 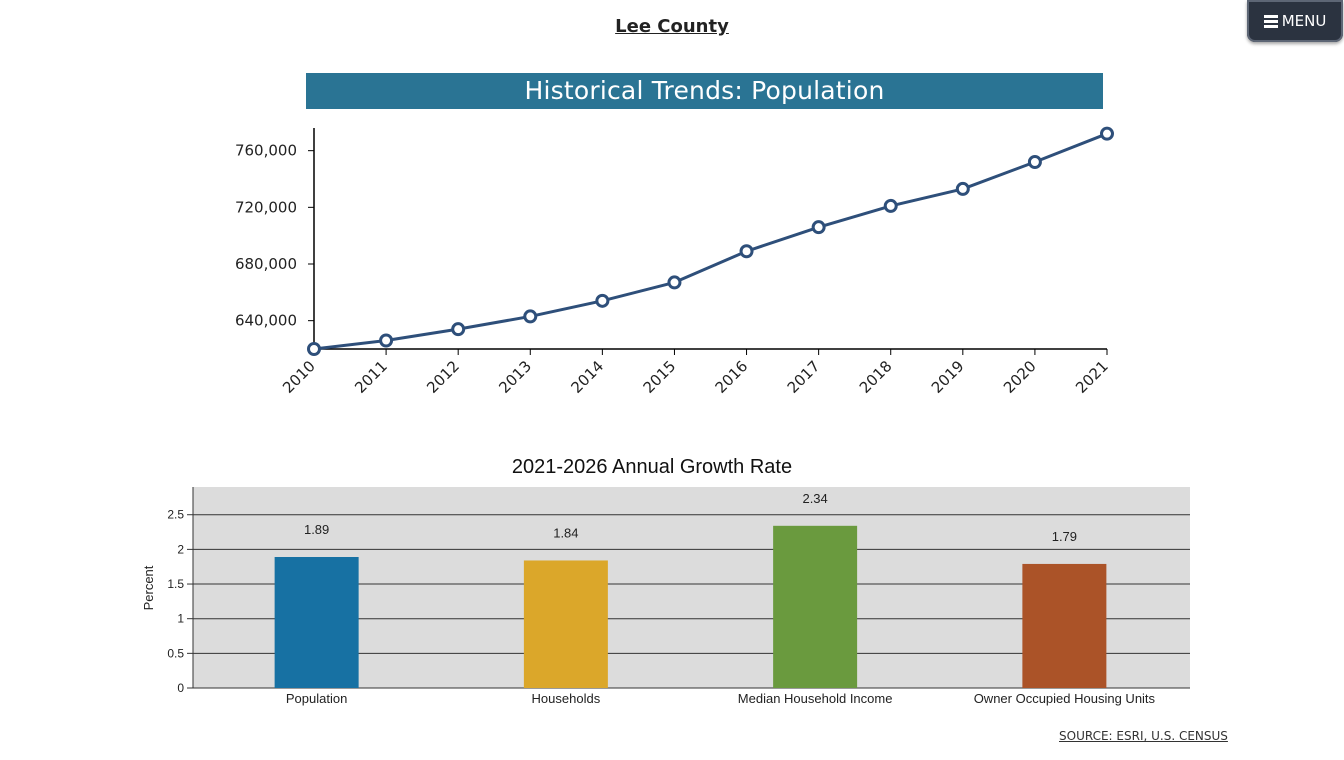 I want to click on bar-y-tick-label: 1, so click(x=180, y=619).